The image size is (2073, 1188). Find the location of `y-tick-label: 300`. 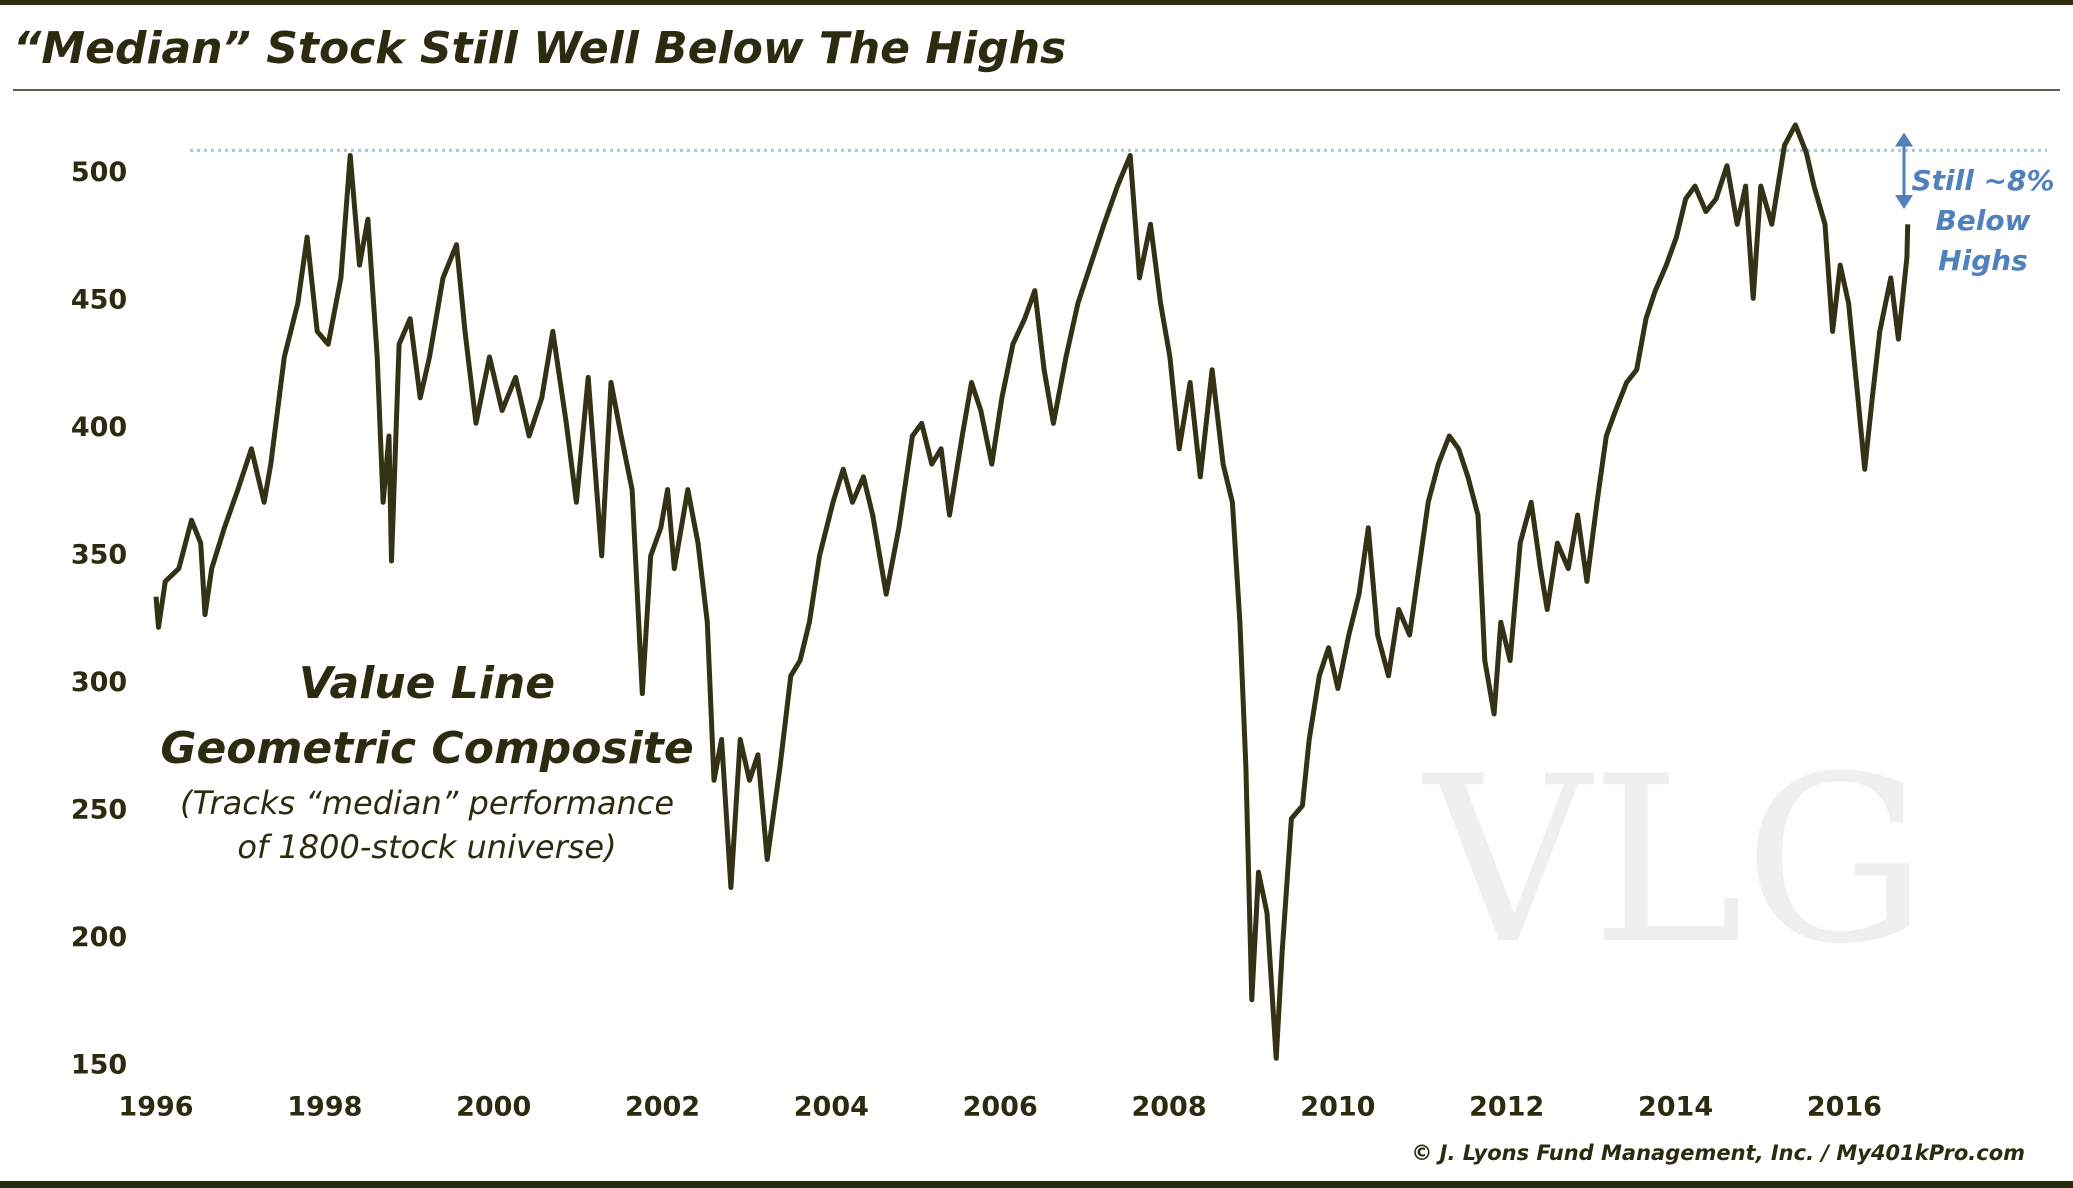

y-tick-label: 300 is located at coordinates (99, 682).